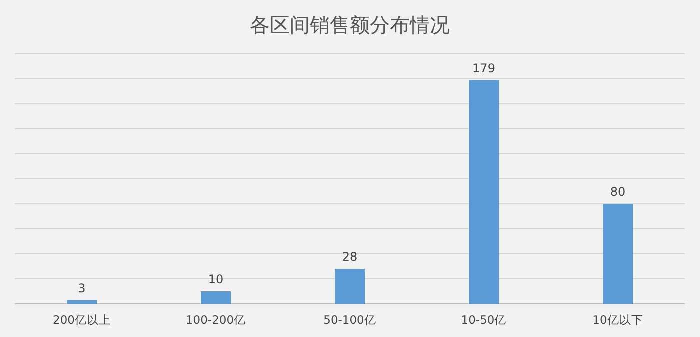 This screenshot has height=337, width=700. Describe the element at coordinates (618, 192) in the screenshot. I see `data-label: 80` at that location.